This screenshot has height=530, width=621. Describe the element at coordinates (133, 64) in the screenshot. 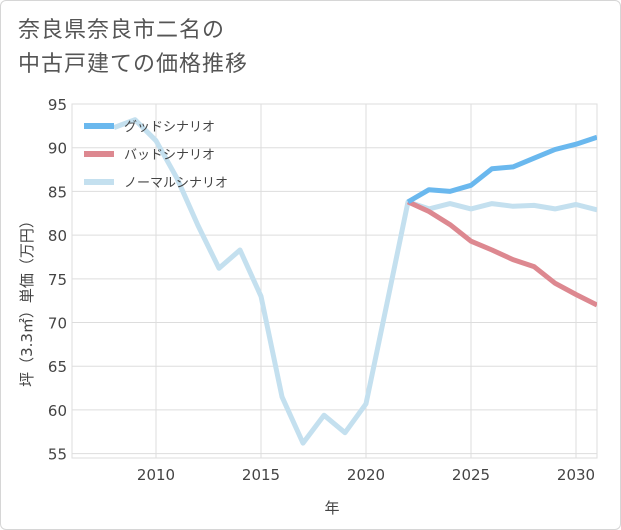

I see `chart-title-line-2: 中古戸建ての価格推移` at that location.